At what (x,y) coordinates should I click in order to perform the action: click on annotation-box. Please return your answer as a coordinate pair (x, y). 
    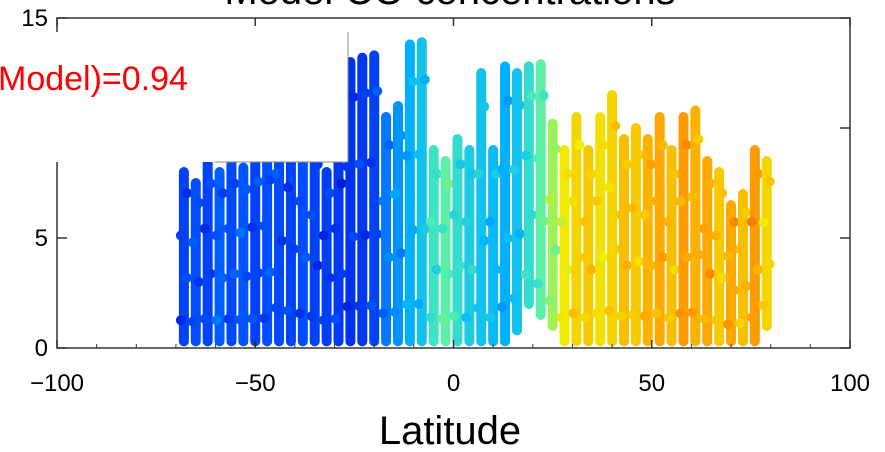
    Looking at the image, I should click on (174, 97).